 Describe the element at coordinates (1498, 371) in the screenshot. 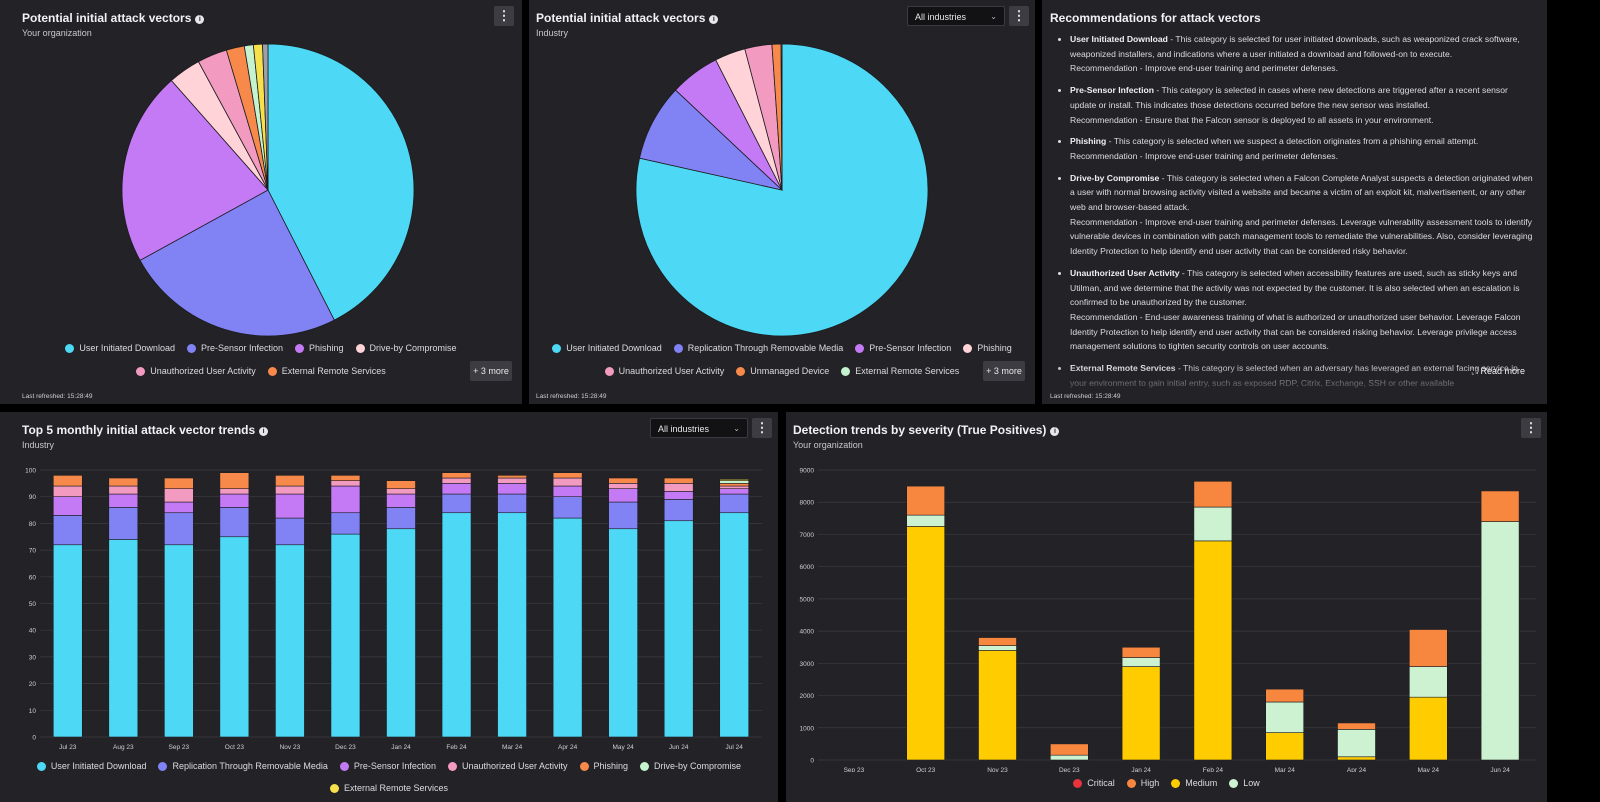

I see `read-more-button: ⛶ Read more` at that location.